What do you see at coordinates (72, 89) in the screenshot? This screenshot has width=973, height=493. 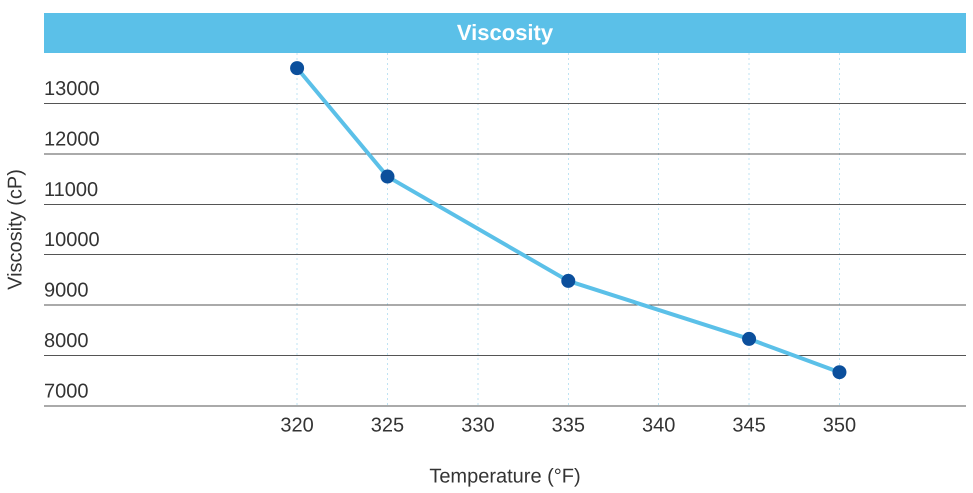 I see `y-tick-label: 13000` at bounding box center [72, 89].